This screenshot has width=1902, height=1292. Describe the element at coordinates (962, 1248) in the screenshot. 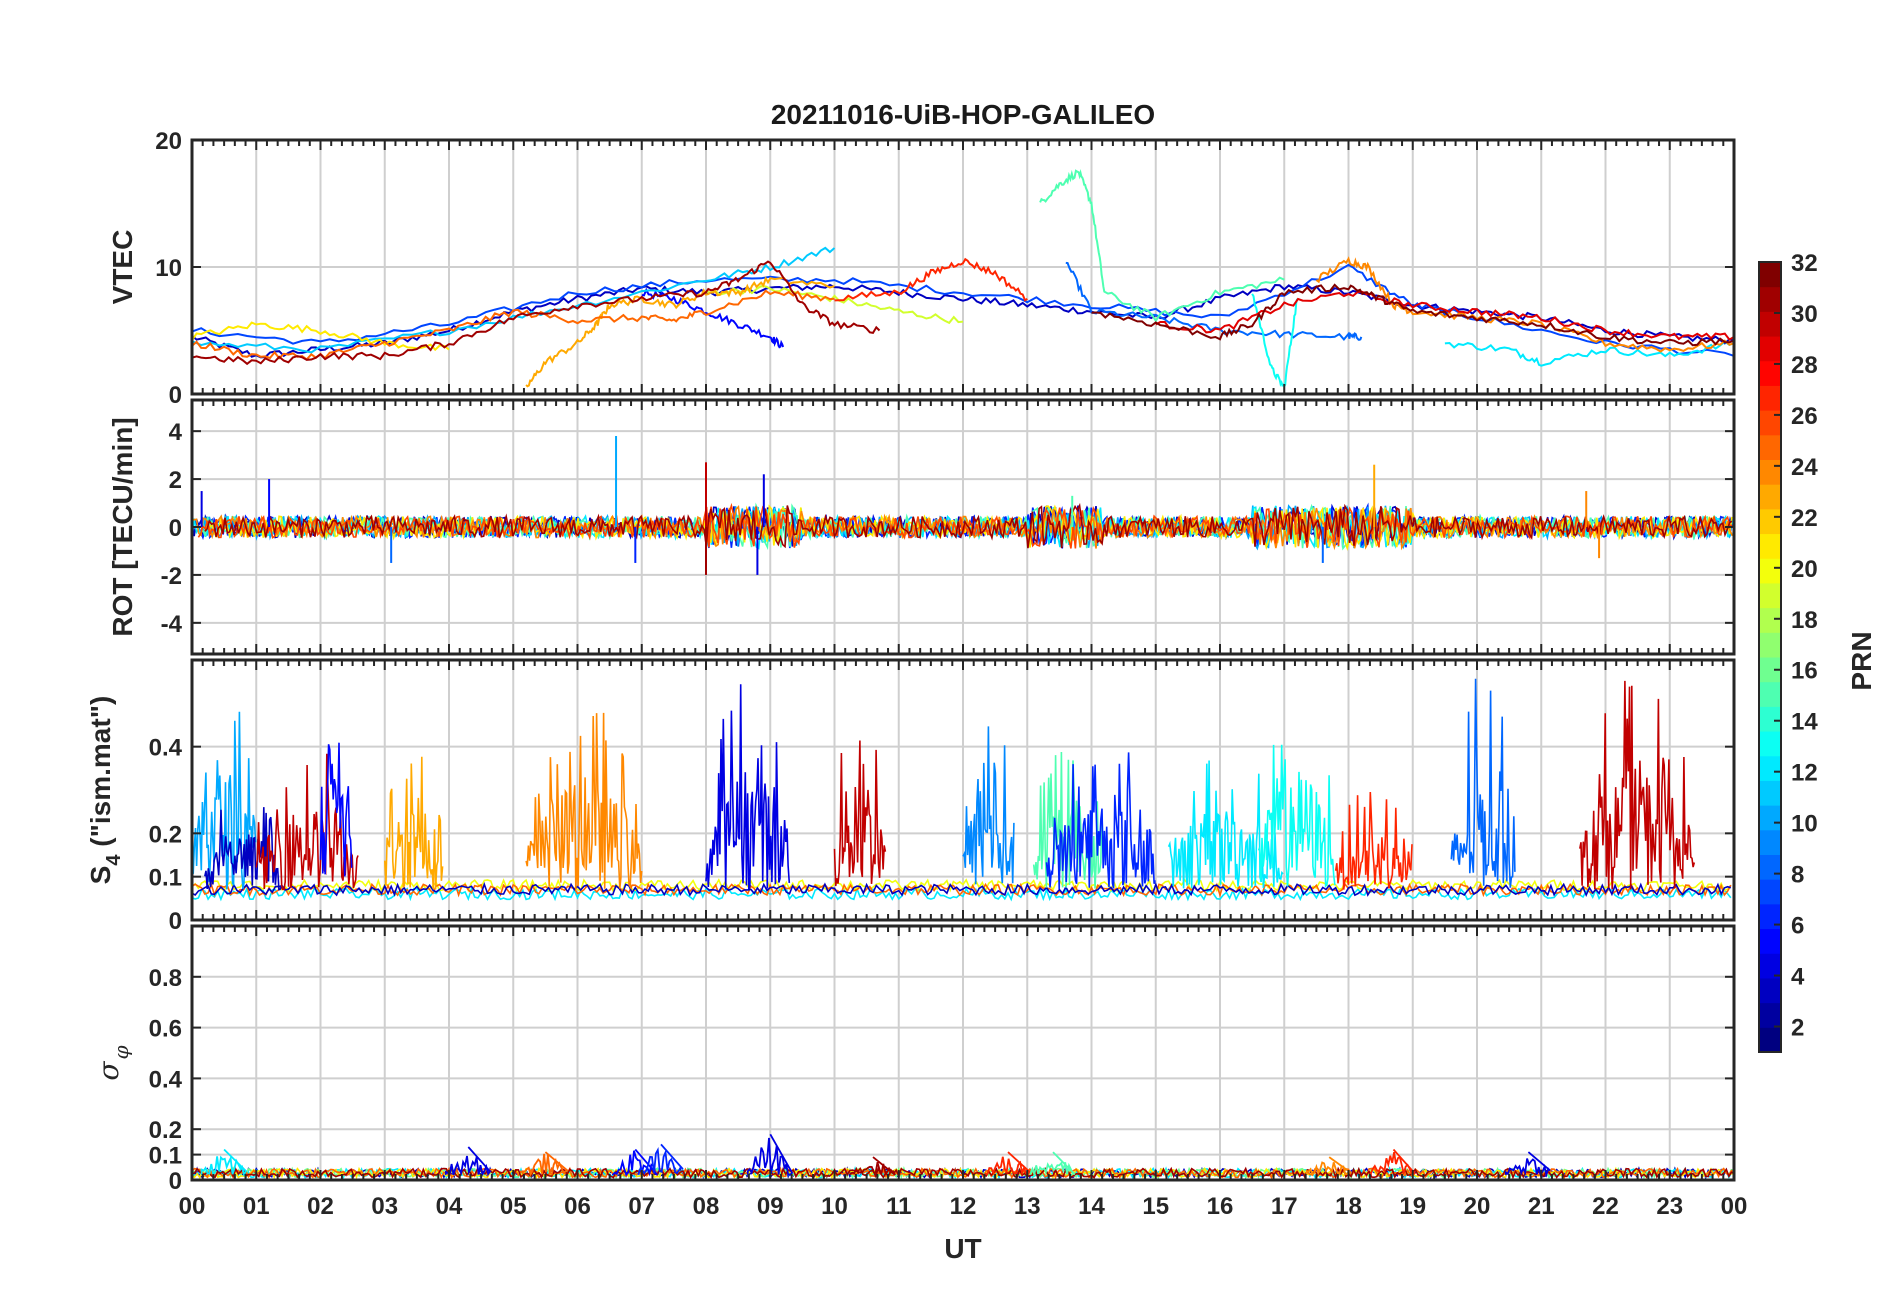

I see `x-axis-label: UT` at that location.